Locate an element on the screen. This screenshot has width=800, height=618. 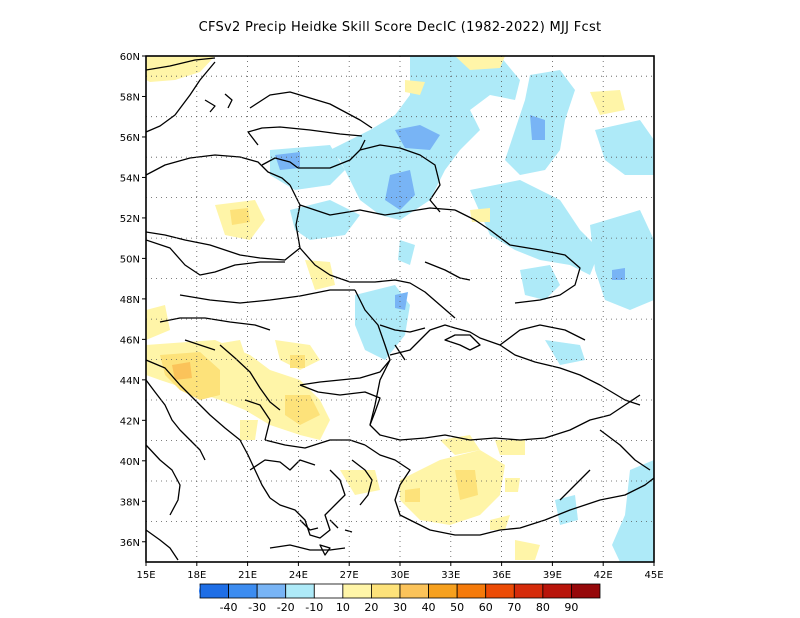
lat-tick-label: 54N is located at coordinates (130, 178).